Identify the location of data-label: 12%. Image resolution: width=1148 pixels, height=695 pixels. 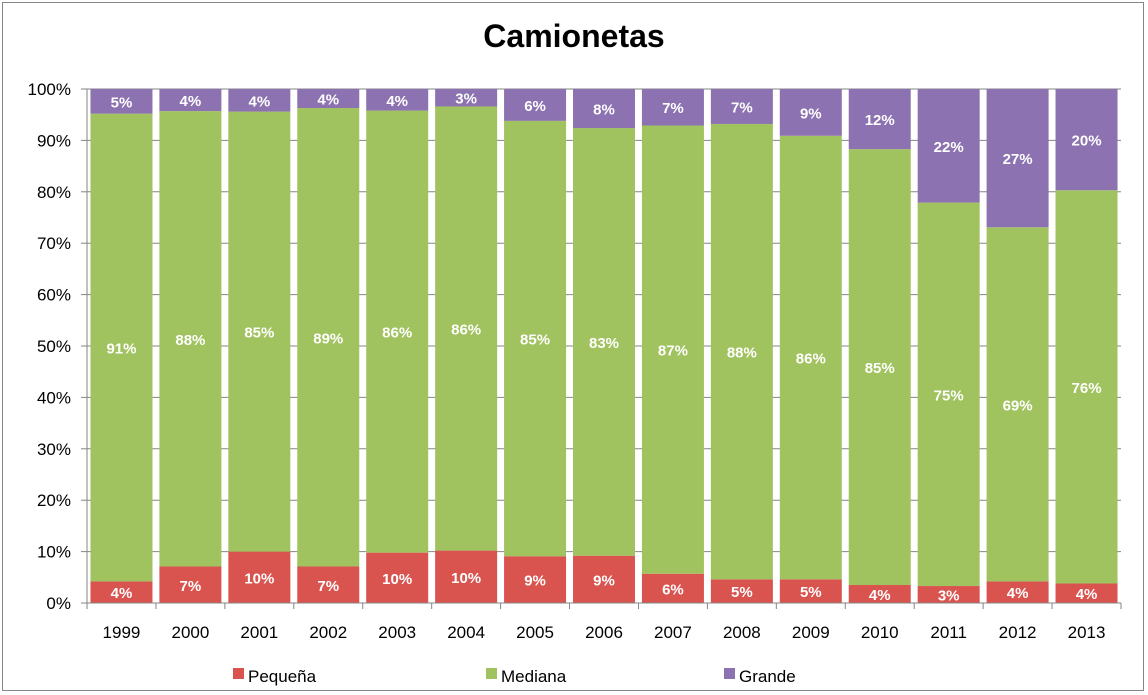
(880, 120).